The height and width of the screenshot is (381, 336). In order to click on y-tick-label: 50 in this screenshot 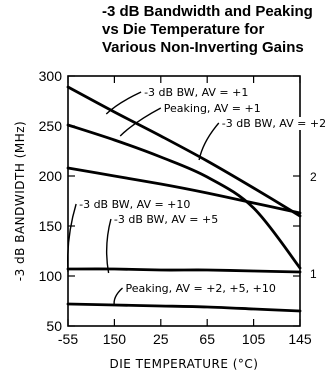, I will do `click(54, 326)`.